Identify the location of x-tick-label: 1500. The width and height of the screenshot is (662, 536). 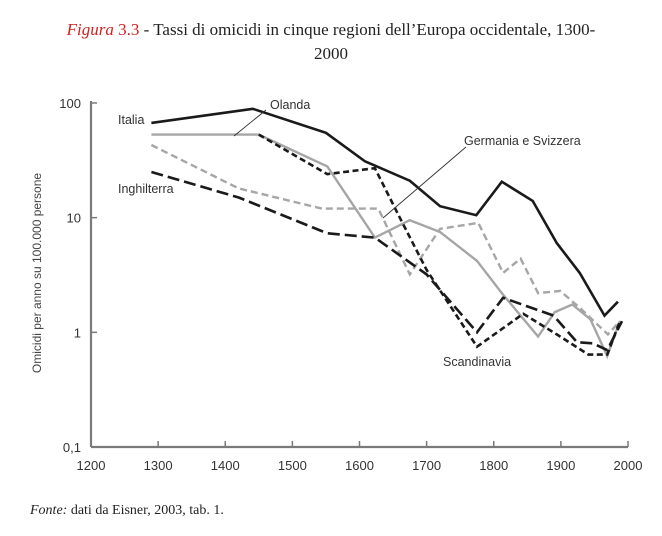
(292, 465).